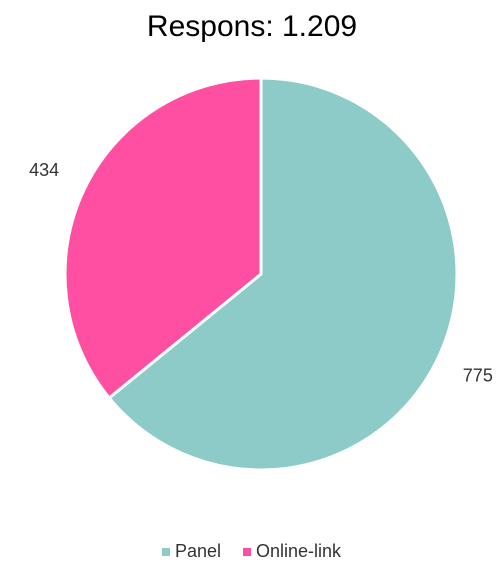  What do you see at coordinates (478, 376) in the screenshot?
I see `data-label: 775` at bounding box center [478, 376].